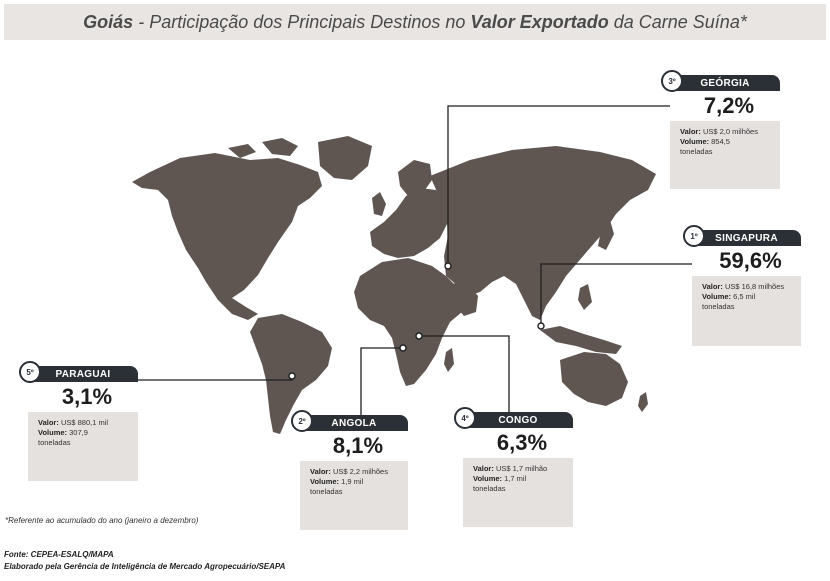  What do you see at coordinates (677, 21) in the screenshot?
I see `title-part2: da Carne Suína*` at bounding box center [677, 21].